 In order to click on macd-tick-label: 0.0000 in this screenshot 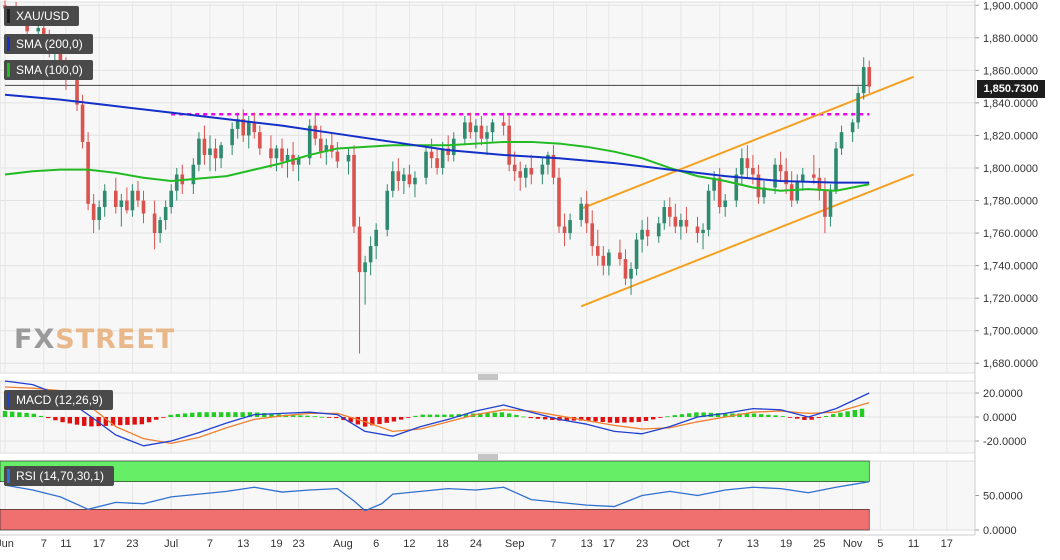, I will do `click(1000, 418)`.